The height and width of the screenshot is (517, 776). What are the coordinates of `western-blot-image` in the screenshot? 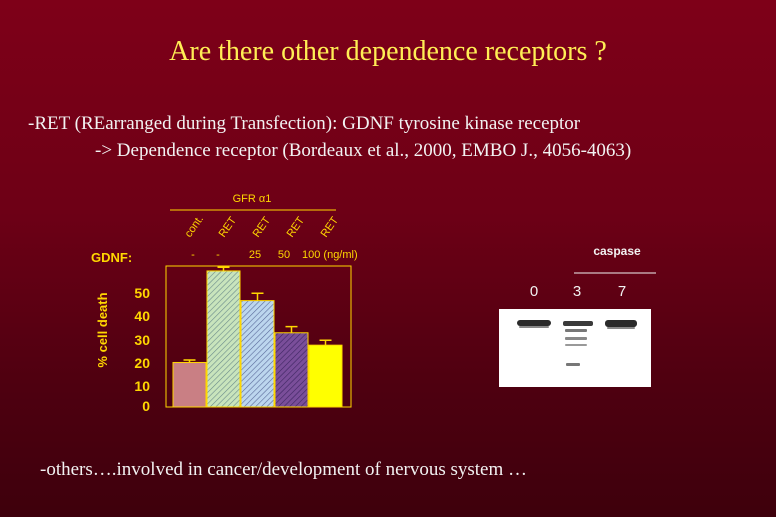 It's located at (575, 348).